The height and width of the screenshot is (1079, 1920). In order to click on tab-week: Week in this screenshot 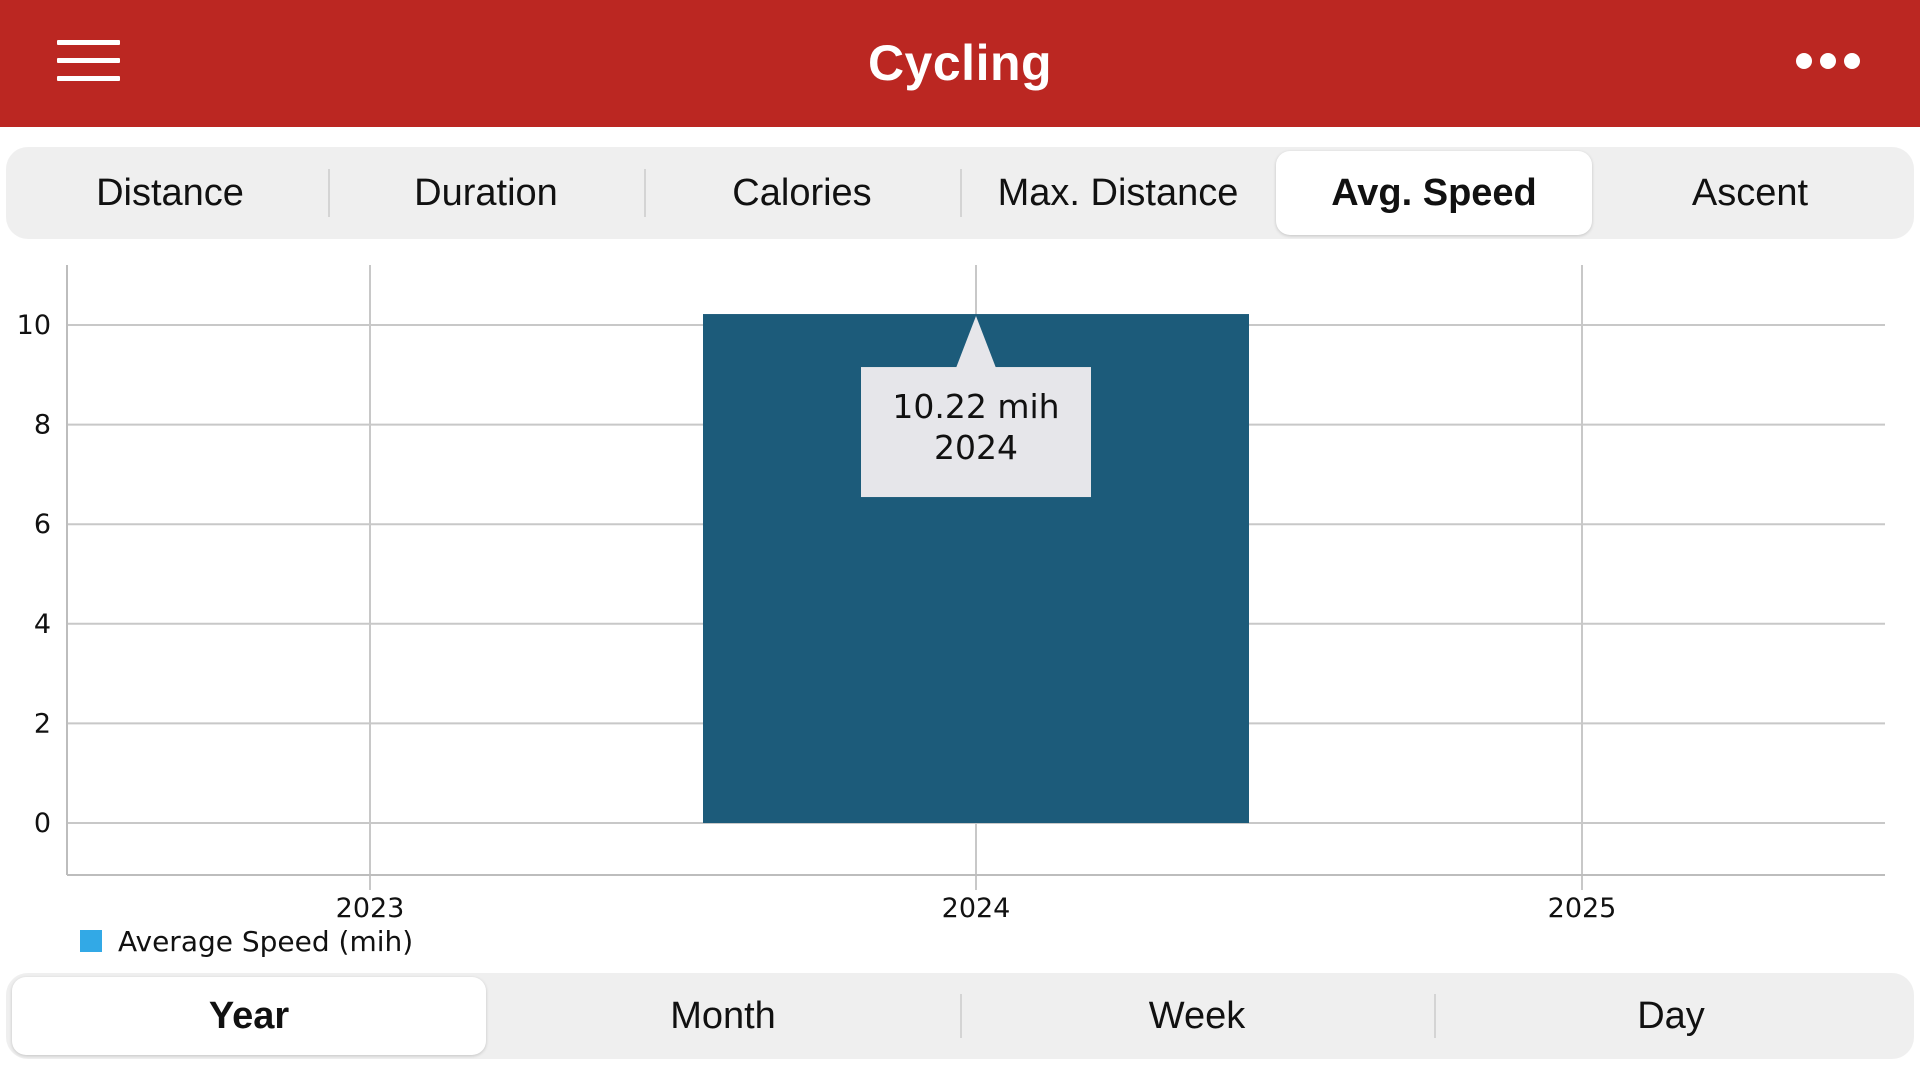, I will do `click(1197, 1016)`.